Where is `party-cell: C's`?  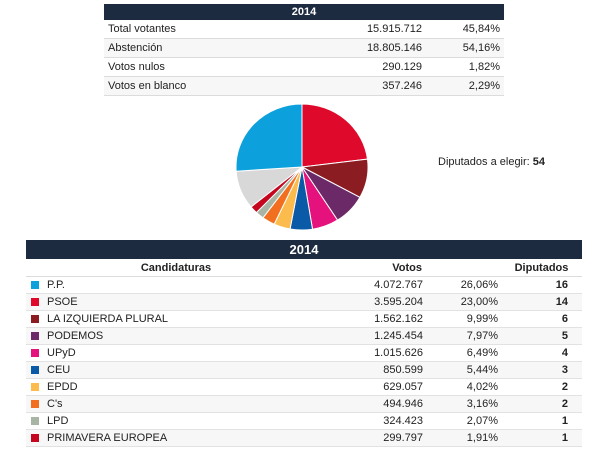
party-cell: C's is located at coordinates (176, 404).